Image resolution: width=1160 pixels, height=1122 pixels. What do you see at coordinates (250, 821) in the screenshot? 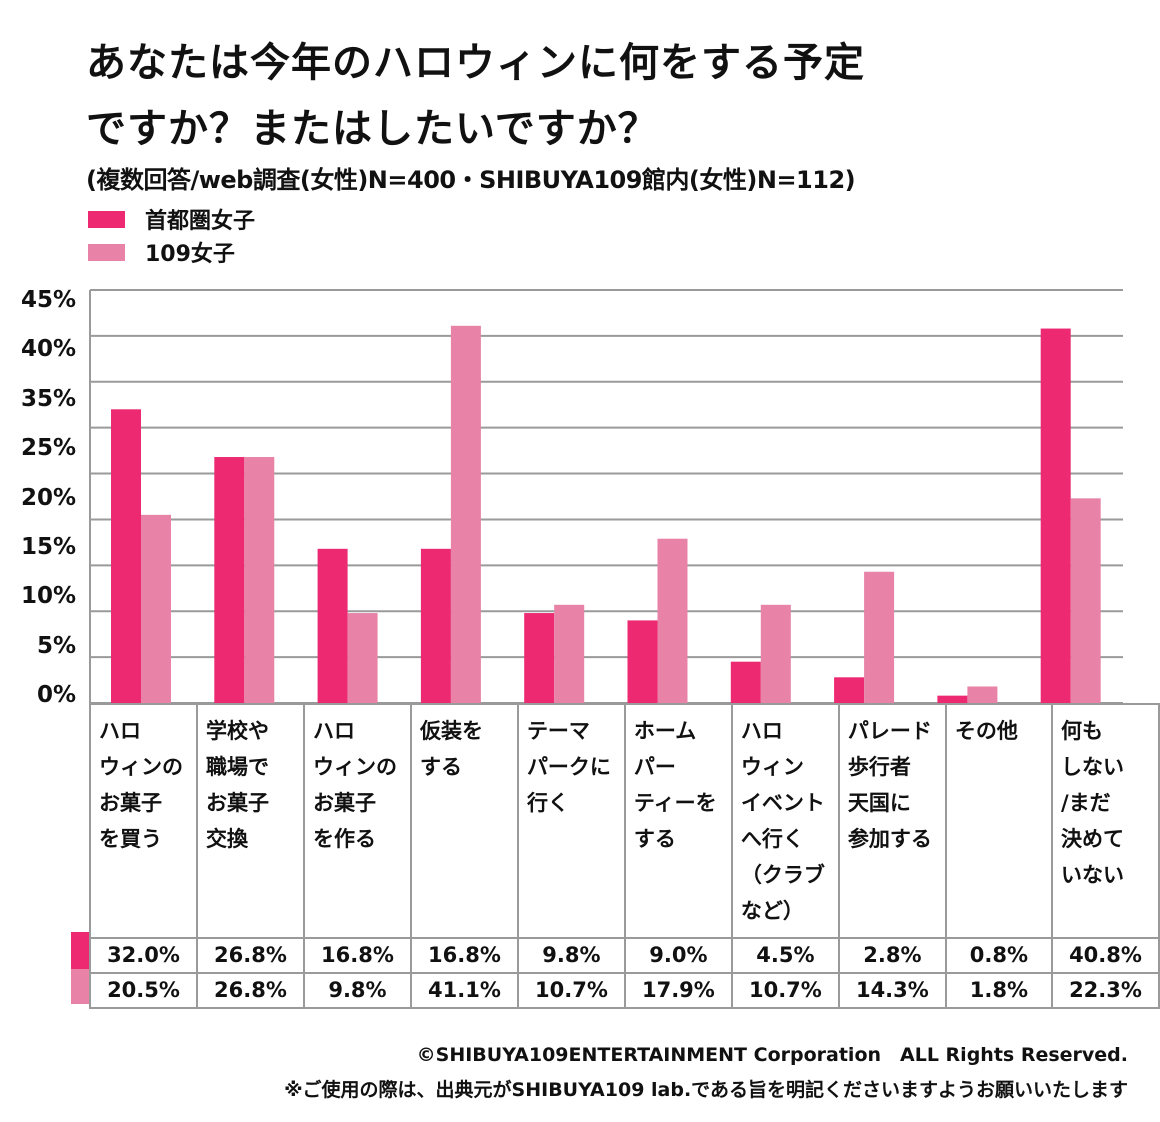
I see `category-label: 学校や 職場で お菓子 交換` at bounding box center [250, 821].